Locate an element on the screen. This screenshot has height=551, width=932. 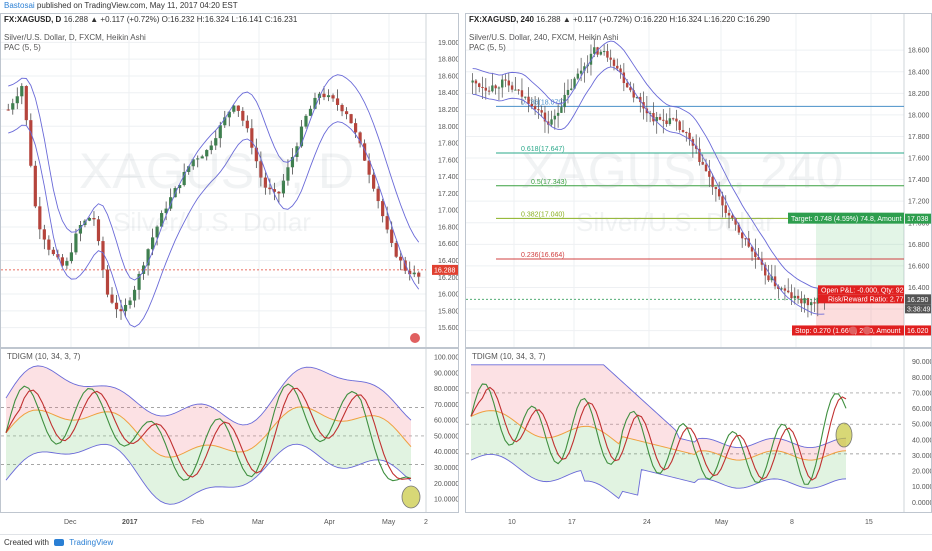
tradingview-link: TradingView is located at coordinates (91, 542).